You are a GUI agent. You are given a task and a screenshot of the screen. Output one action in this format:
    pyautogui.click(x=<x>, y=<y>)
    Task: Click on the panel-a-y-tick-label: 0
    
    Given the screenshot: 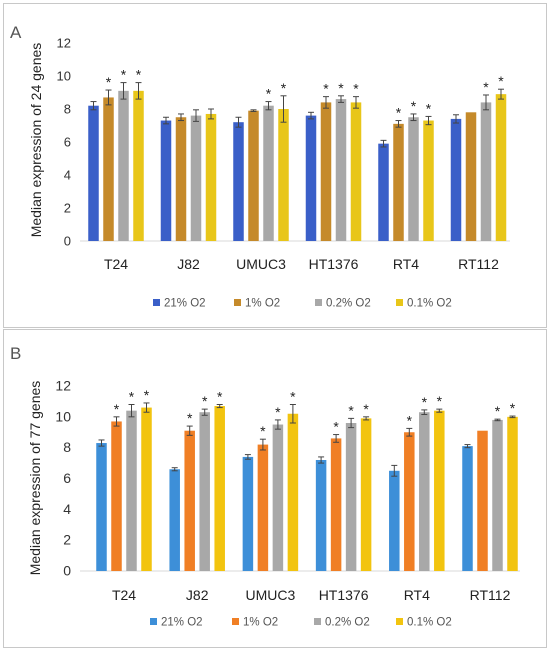 What is the action you would take?
    pyautogui.click(x=67, y=241)
    